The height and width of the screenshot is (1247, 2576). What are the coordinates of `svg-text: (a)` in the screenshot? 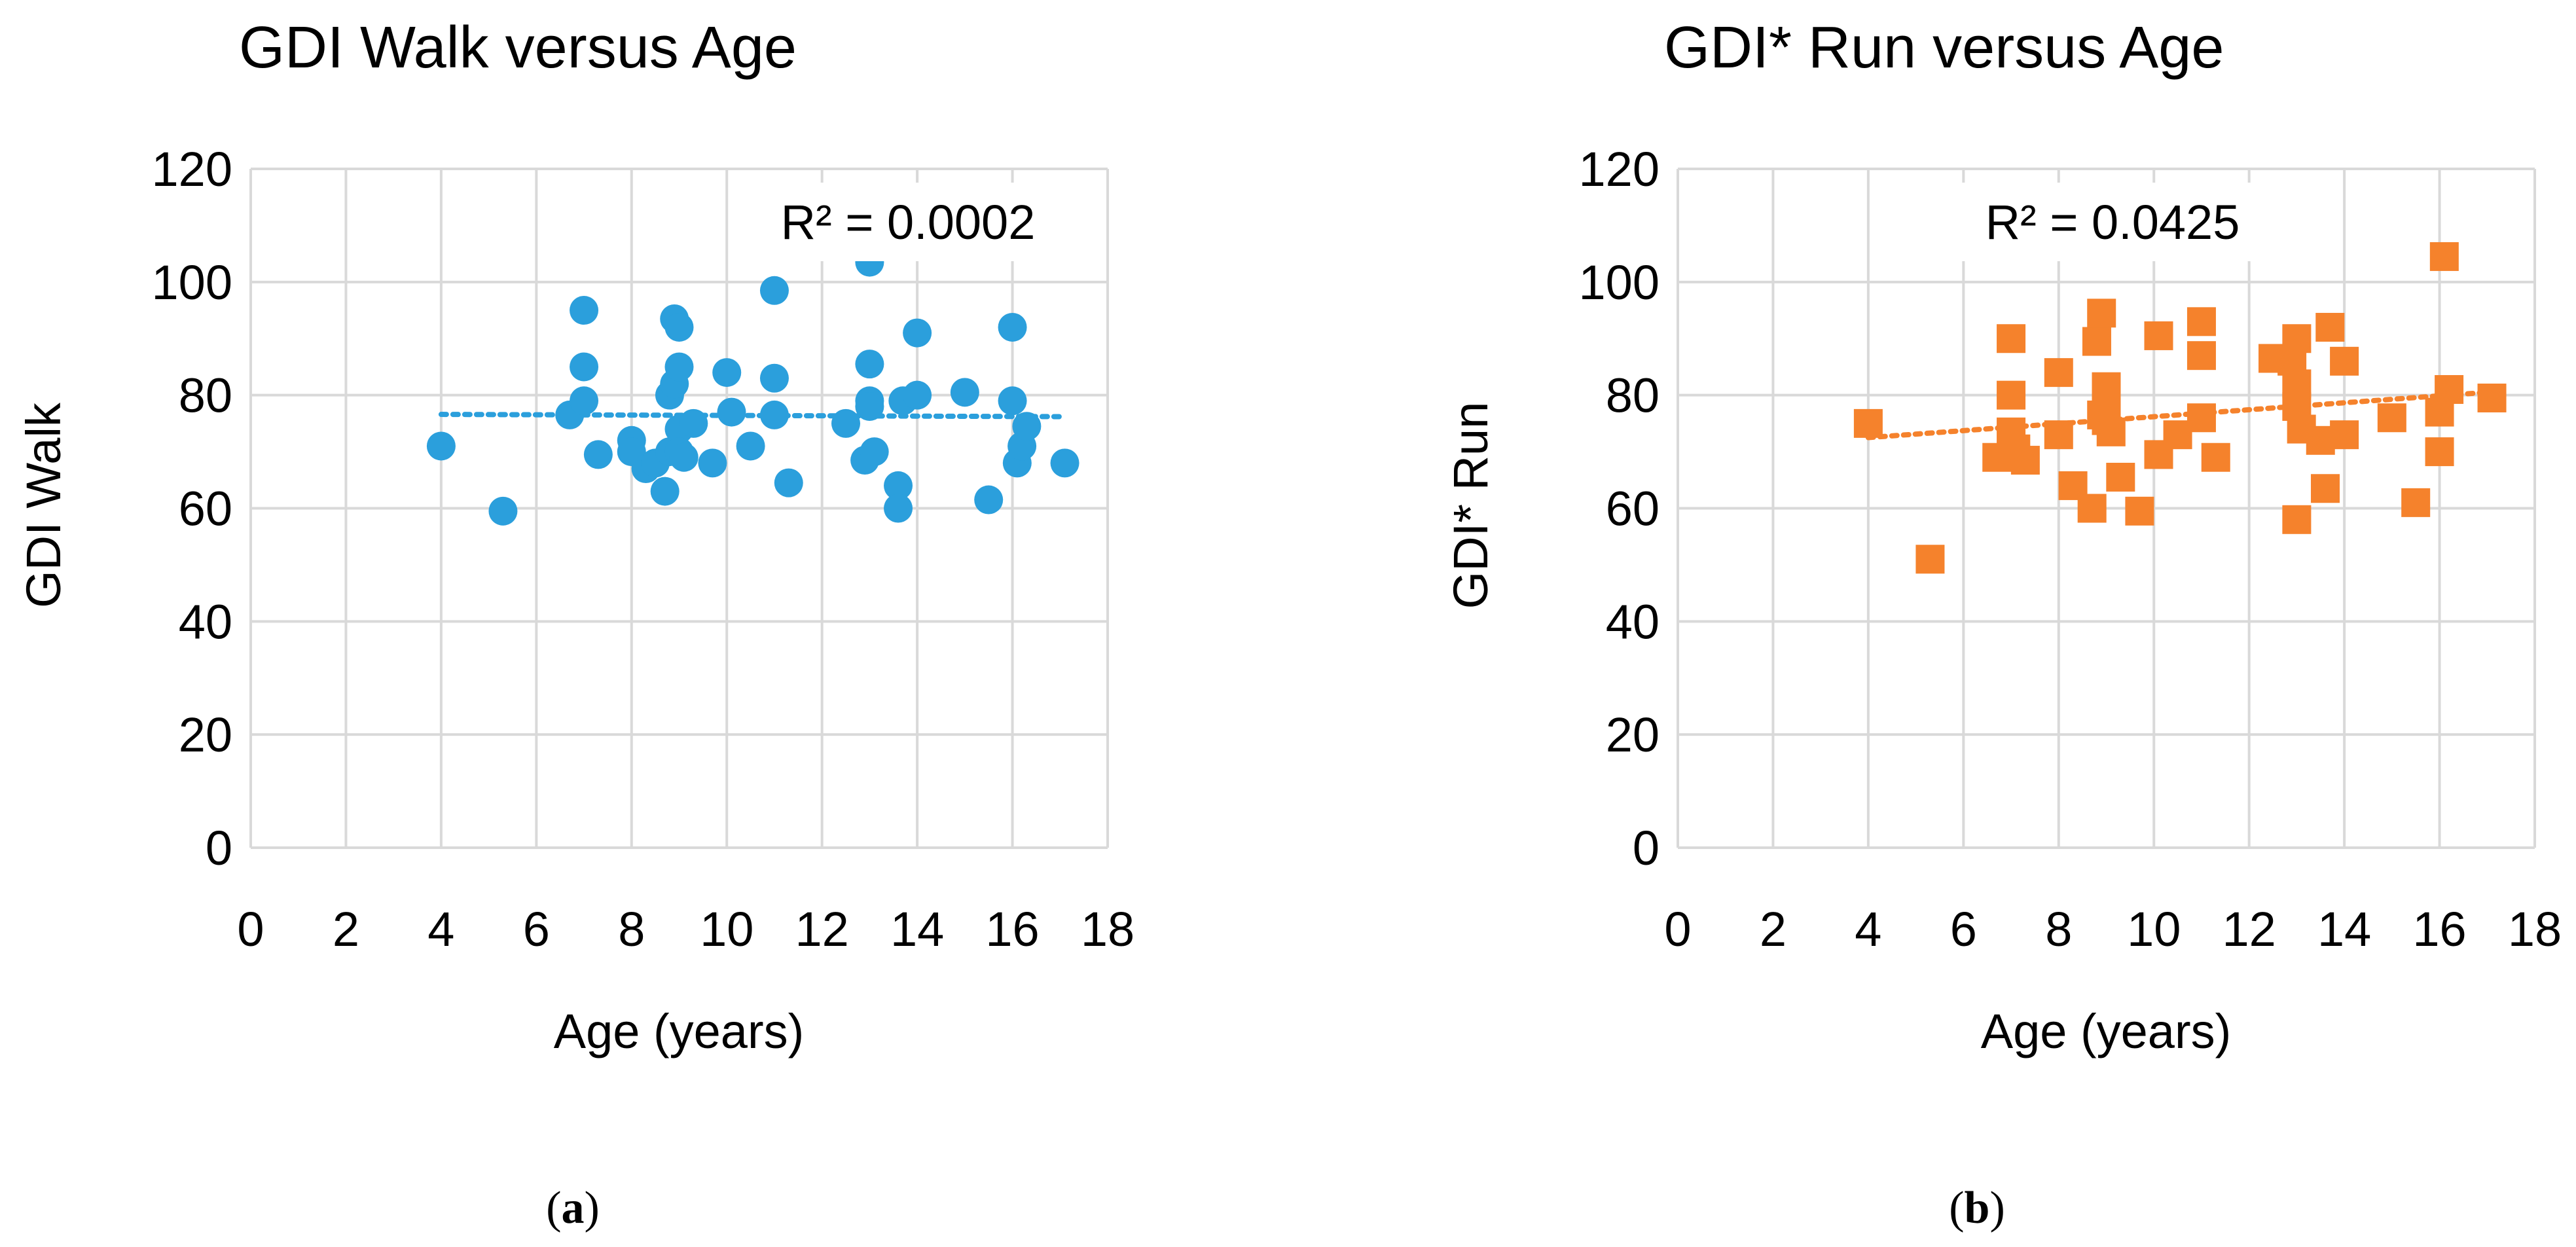 It's located at (573, 1208).